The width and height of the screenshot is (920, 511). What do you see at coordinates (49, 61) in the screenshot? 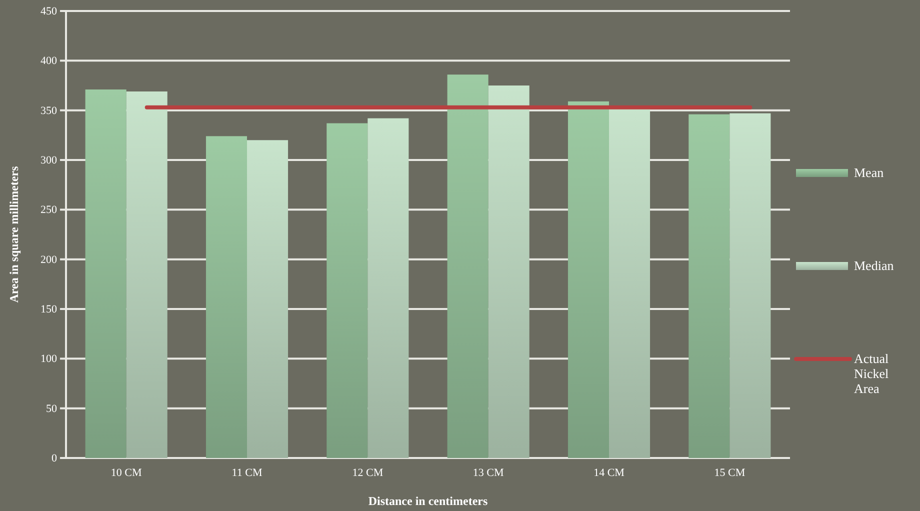
I see `y-tick-label: 400` at bounding box center [49, 61].